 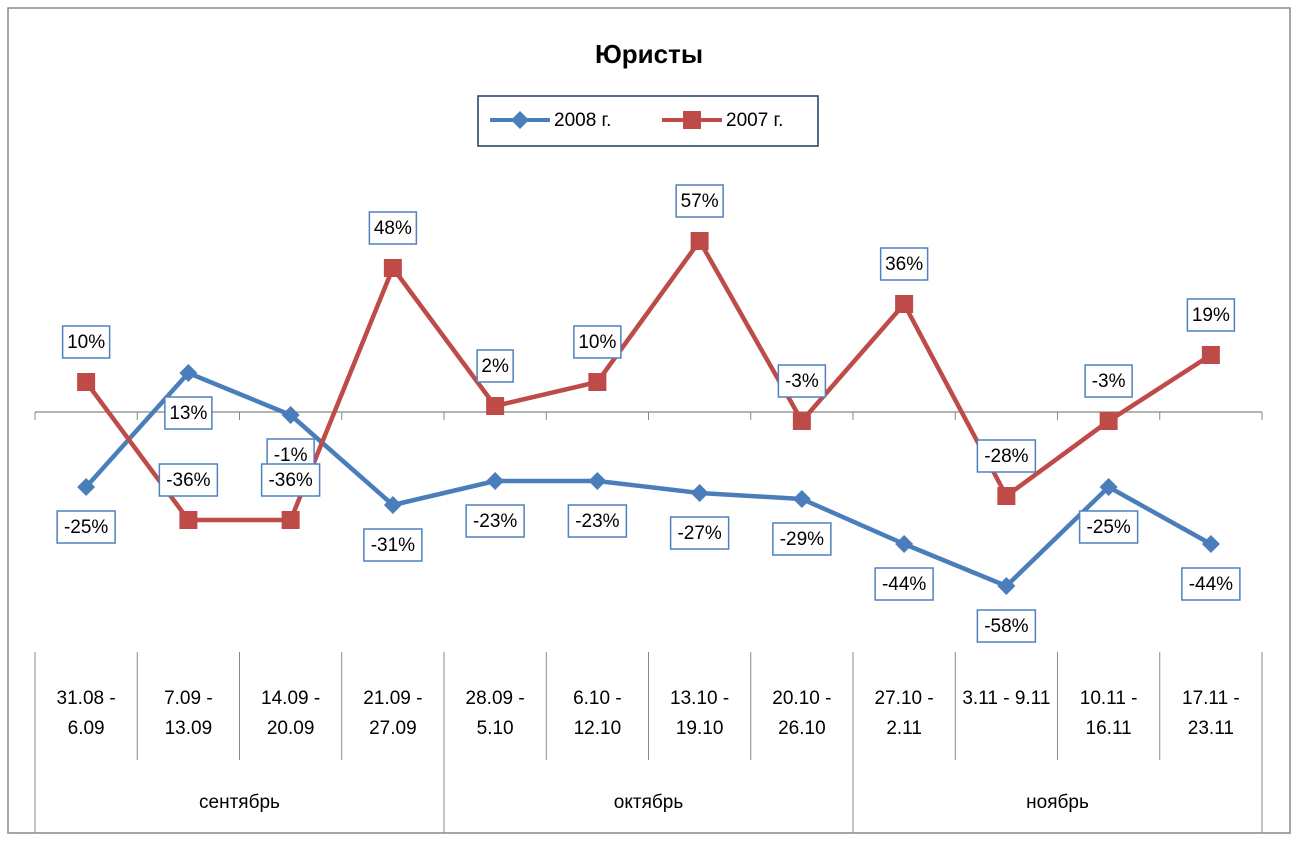 I want to click on data-label: -28%, so click(x=1006, y=456).